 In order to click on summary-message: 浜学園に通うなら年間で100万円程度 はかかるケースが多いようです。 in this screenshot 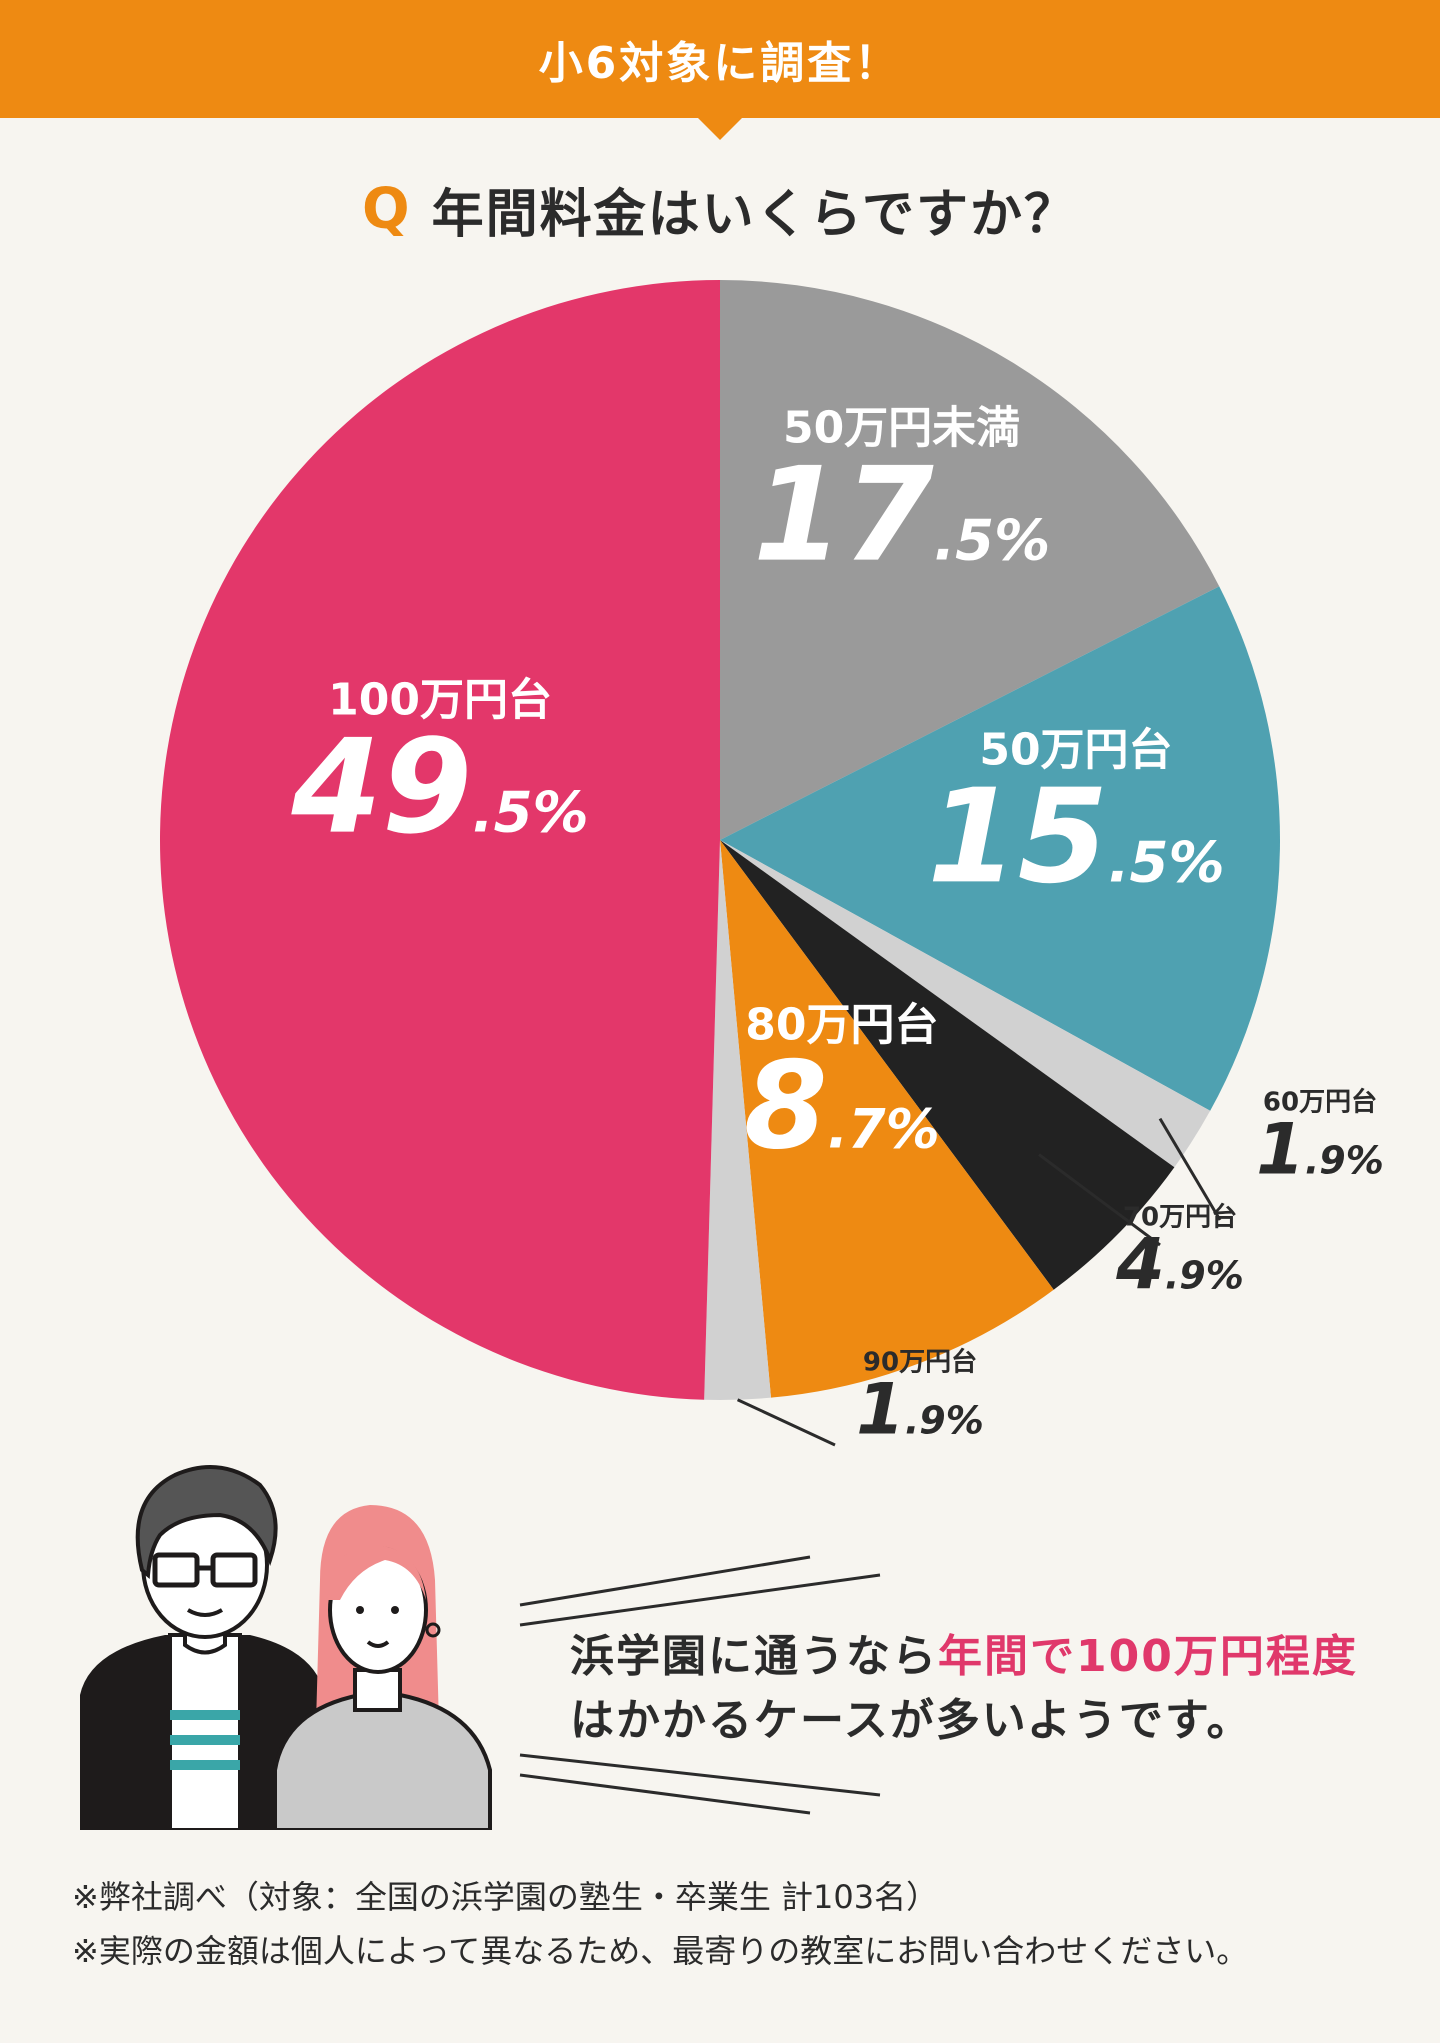, I will do `click(990, 1689)`.